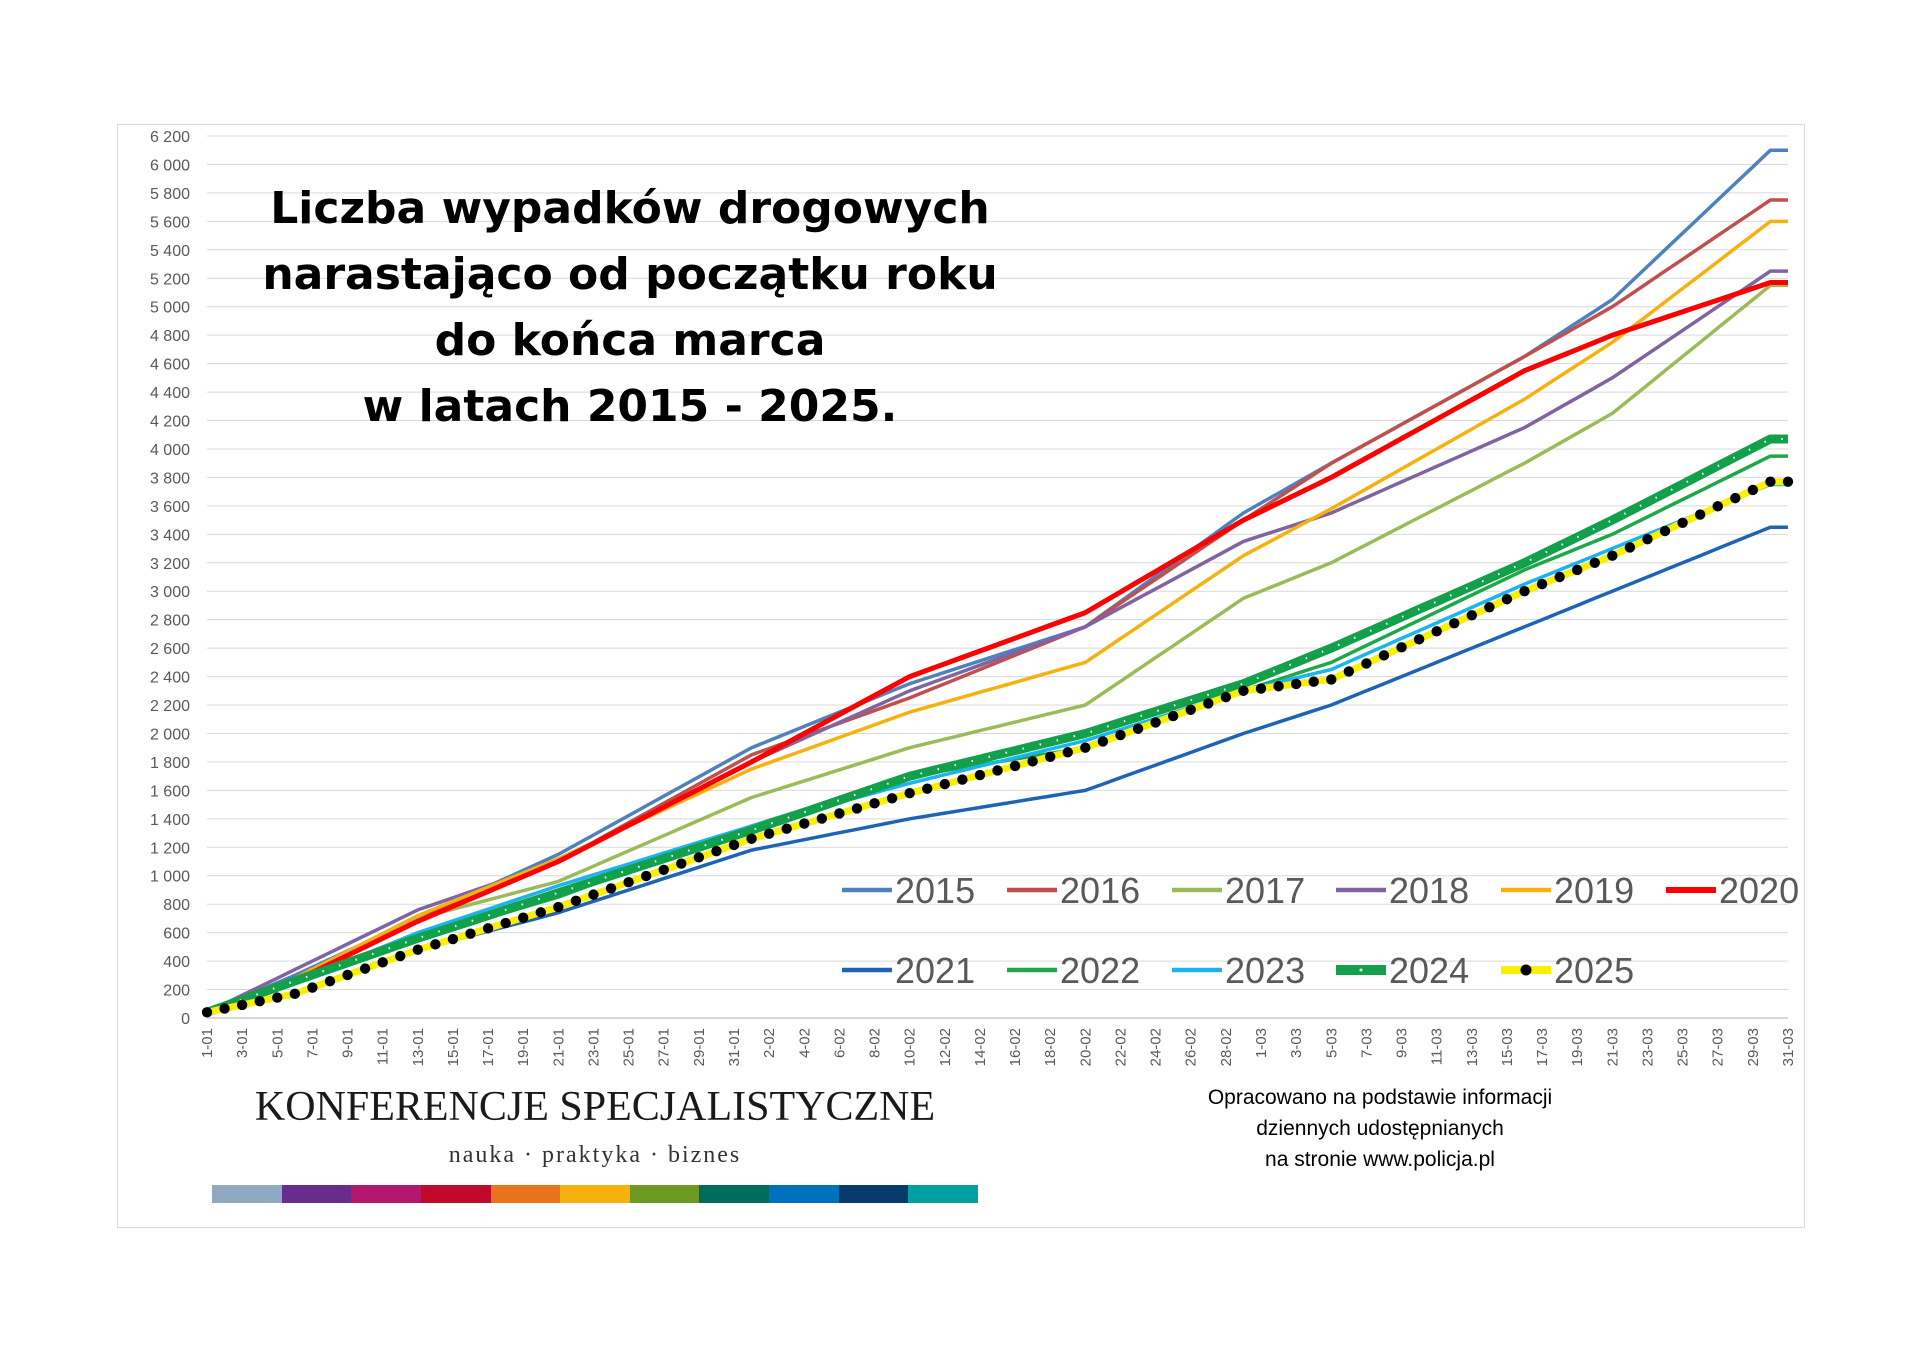 Image resolution: width=1920 pixels, height=1358 pixels. What do you see at coordinates (1402, 890) in the screenshot?
I see `legend-item-2018: 2018` at bounding box center [1402, 890].